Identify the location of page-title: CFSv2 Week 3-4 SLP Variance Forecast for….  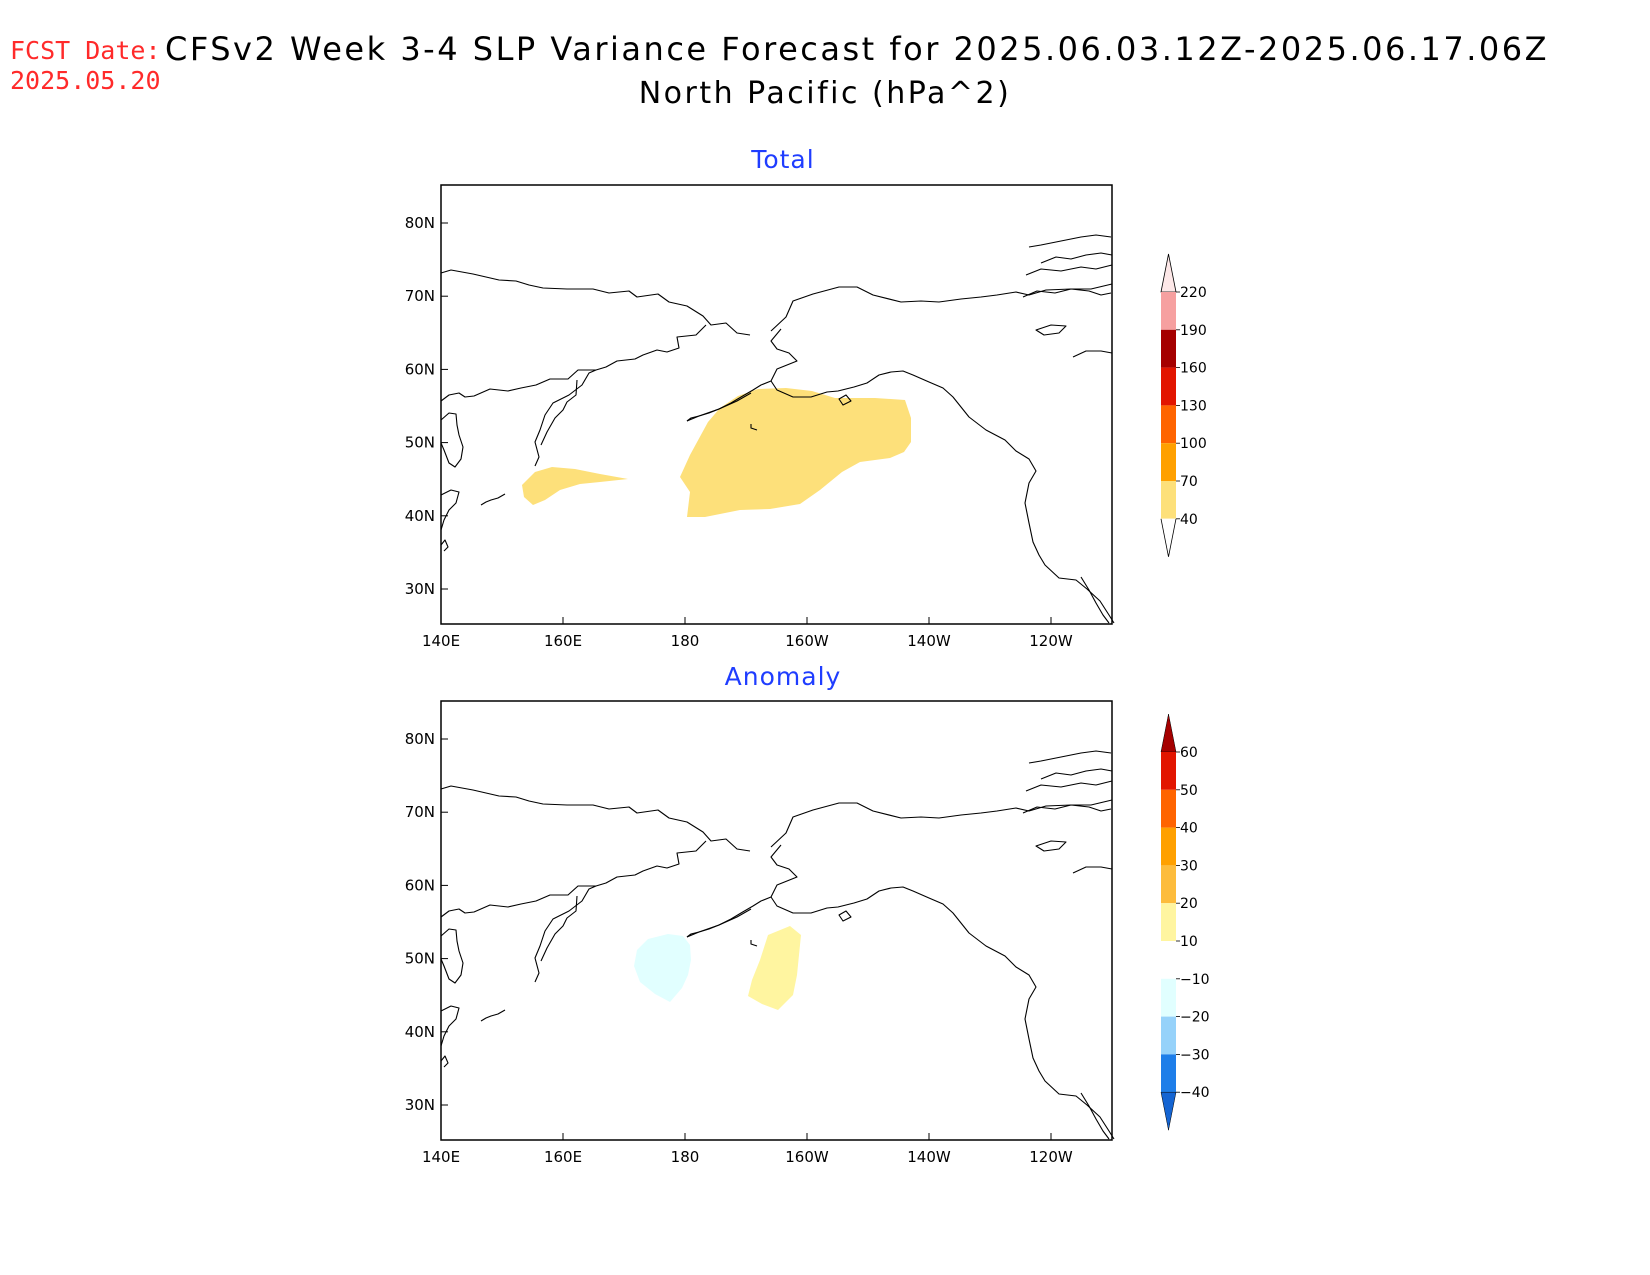
(857, 49).